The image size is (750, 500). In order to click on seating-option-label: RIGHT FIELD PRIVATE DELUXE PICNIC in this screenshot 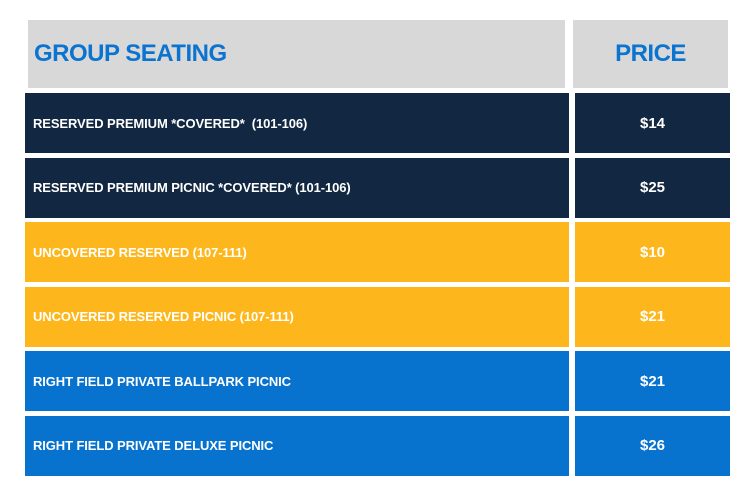, I will do `click(153, 445)`.